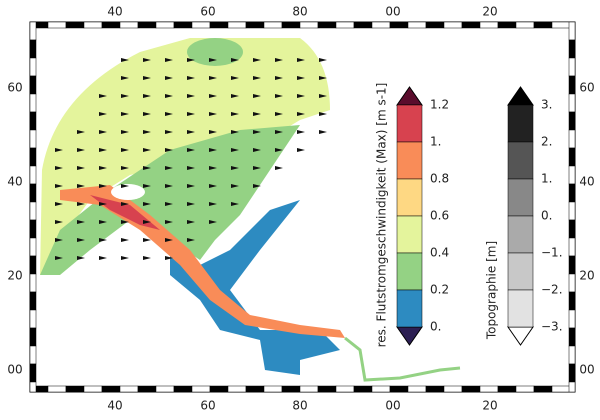 The width and height of the screenshot is (600, 420). I want to click on colorbar-label: 0.4, so click(439, 253).